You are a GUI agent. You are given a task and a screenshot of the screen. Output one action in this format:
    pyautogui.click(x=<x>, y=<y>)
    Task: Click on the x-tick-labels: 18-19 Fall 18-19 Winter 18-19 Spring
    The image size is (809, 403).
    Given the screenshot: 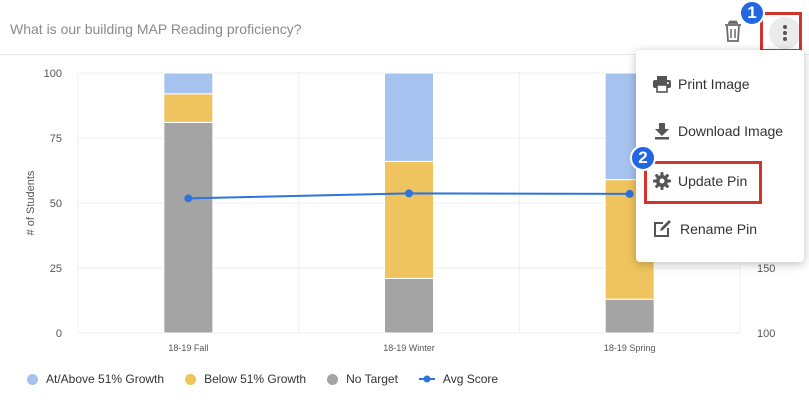 What is the action you would take?
    pyautogui.click(x=411, y=348)
    